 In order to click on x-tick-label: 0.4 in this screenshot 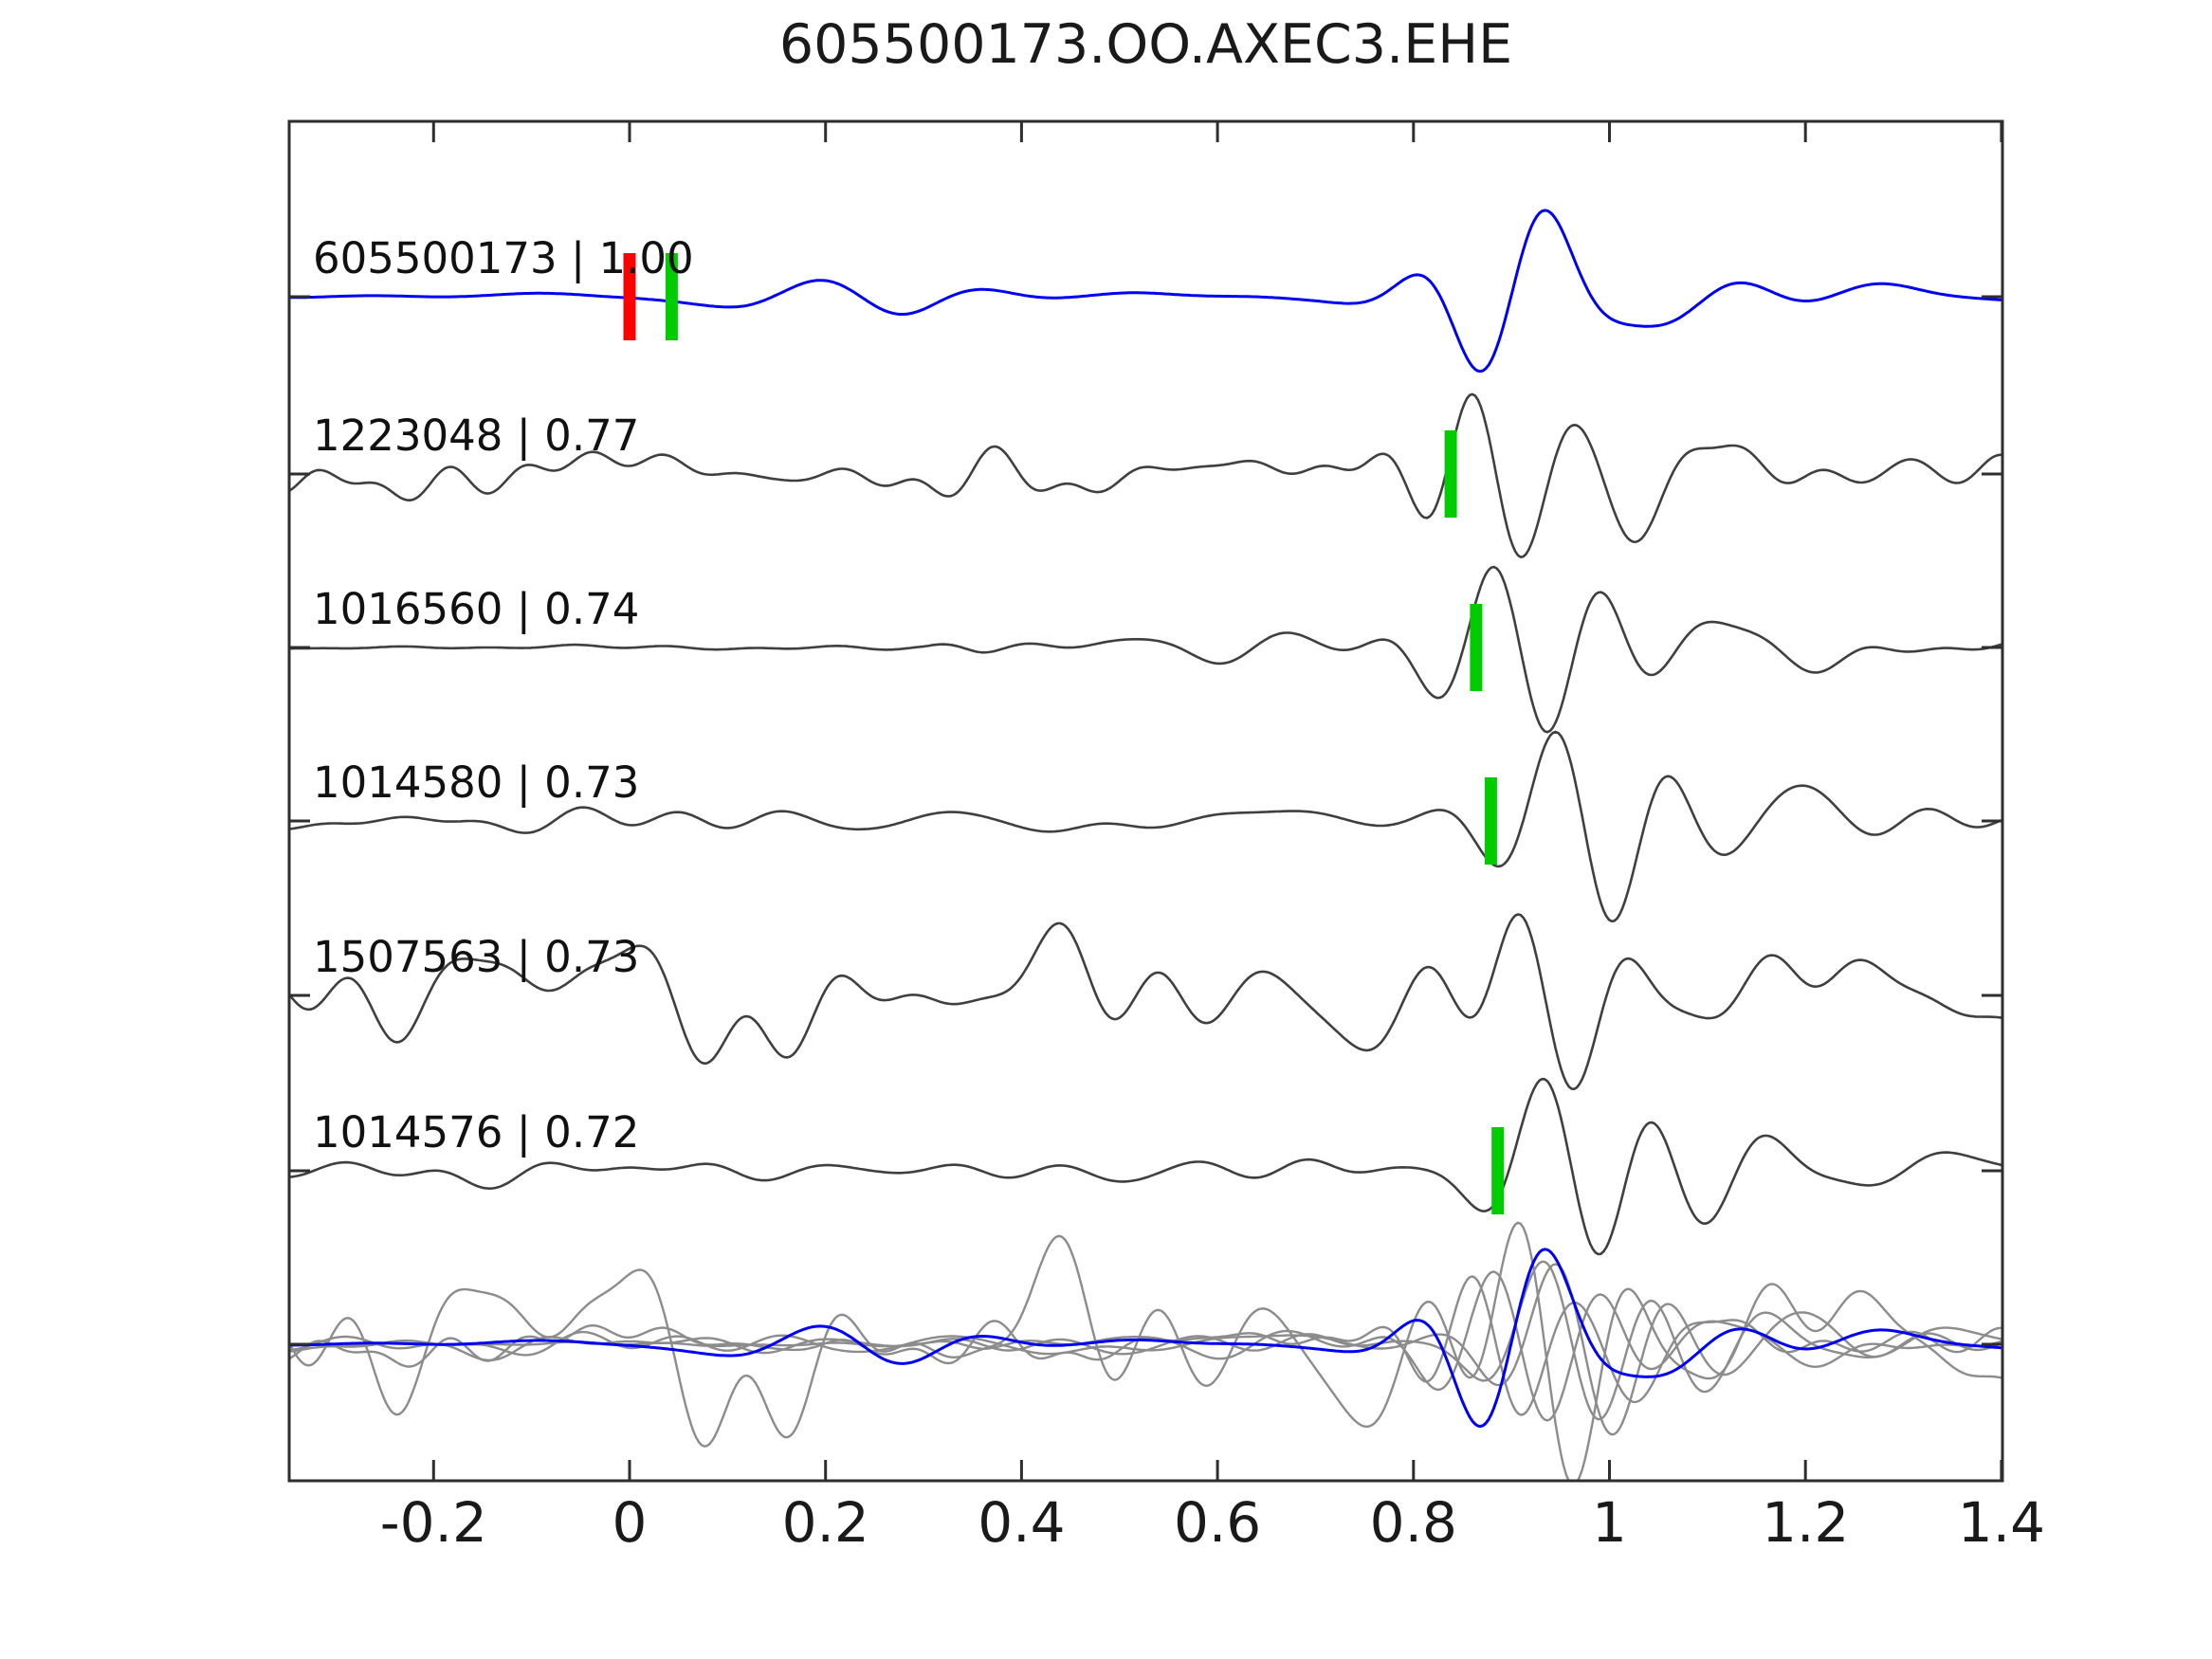, I will do `click(1021, 1522)`.